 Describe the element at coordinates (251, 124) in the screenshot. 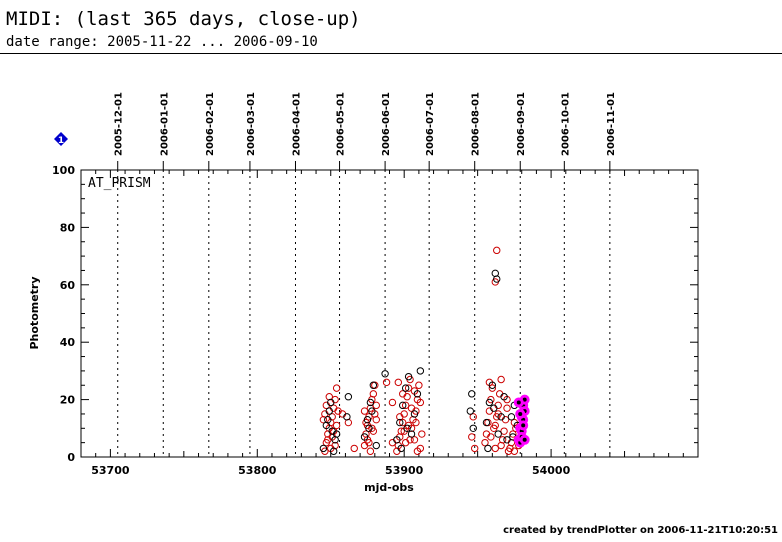

I see `date-marker-label: 2006-03-01` at that location.